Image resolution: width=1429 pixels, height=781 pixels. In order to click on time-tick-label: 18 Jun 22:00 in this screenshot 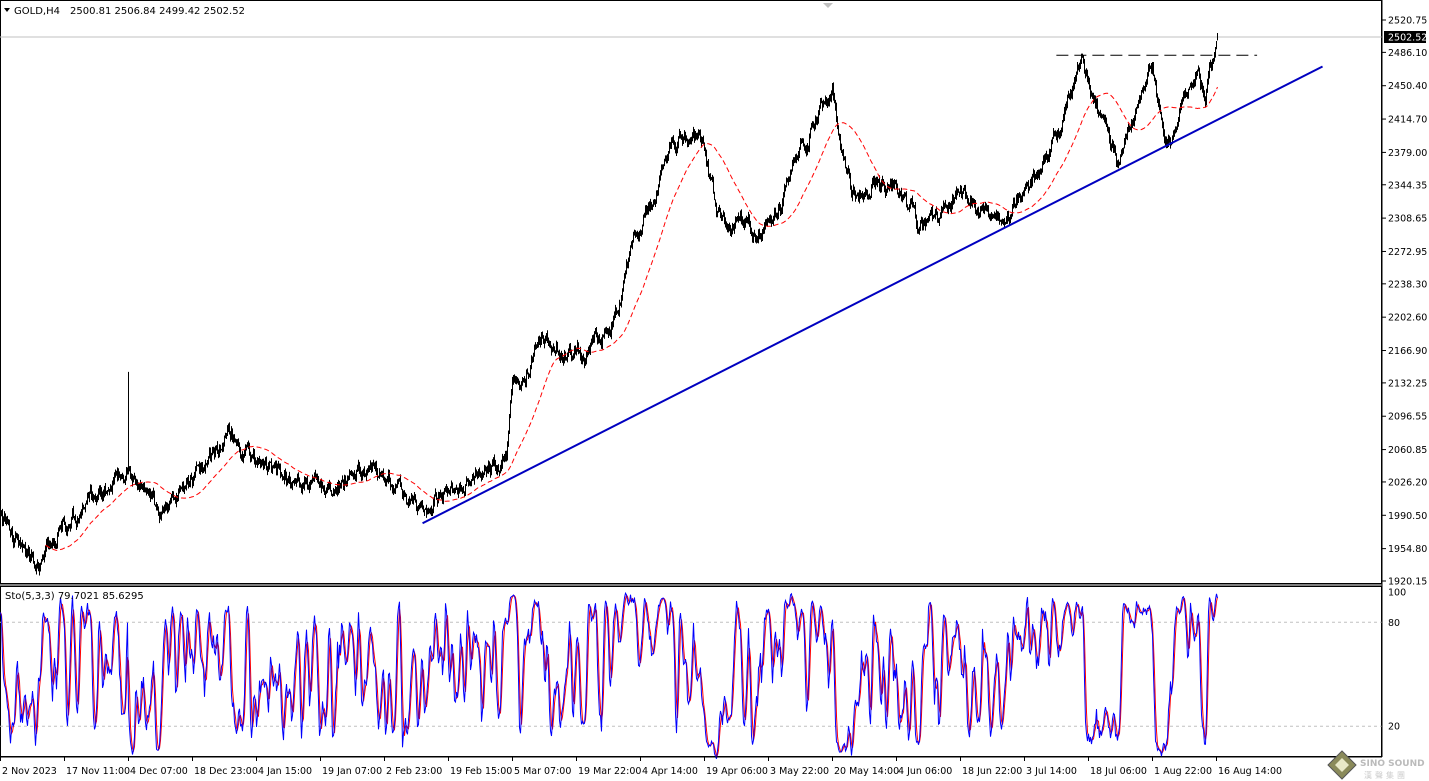, I will do `click(992, 771)`.